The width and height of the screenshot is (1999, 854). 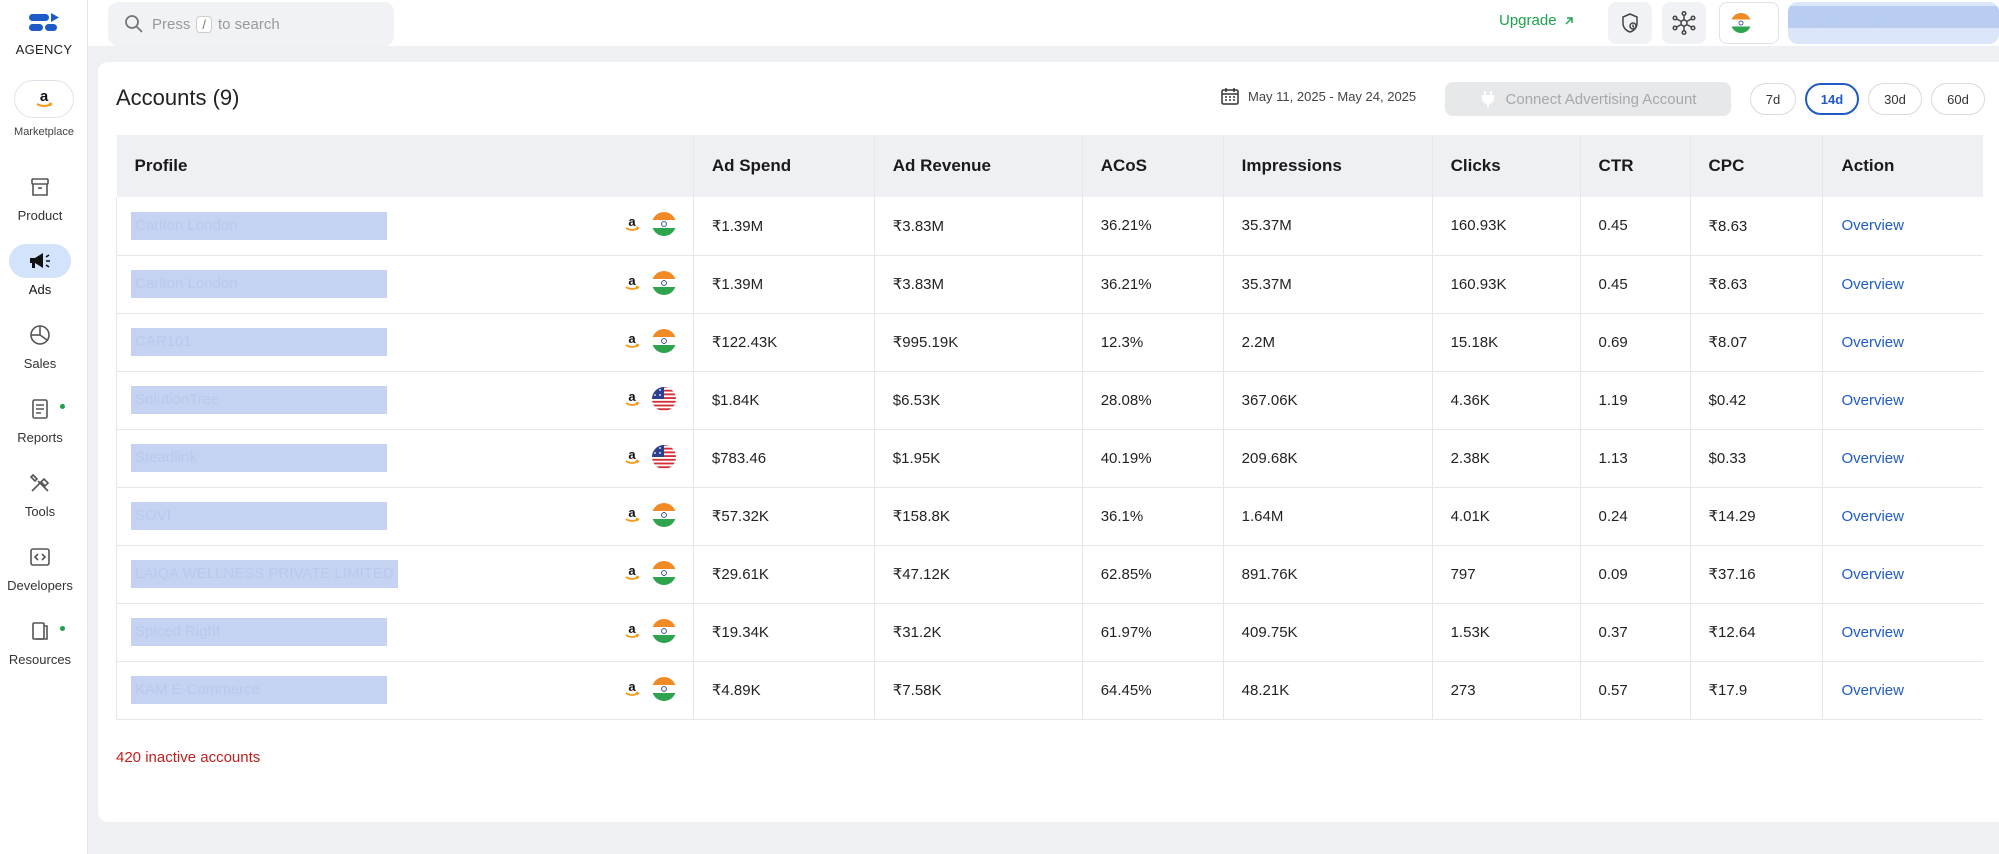 What do you see at coordinates (1757, 284) in the screenshot?
I see `cpc-cell: ₹8.63` at bounding box center [1757, 284].